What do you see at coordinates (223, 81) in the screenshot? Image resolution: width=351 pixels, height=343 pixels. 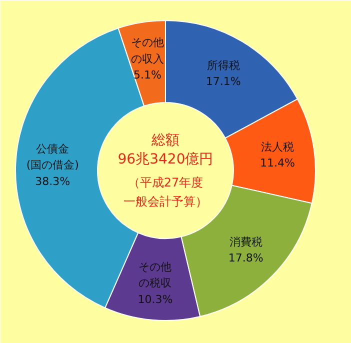 I see `data-label: 17.1%` at bounding box center [223, 81].